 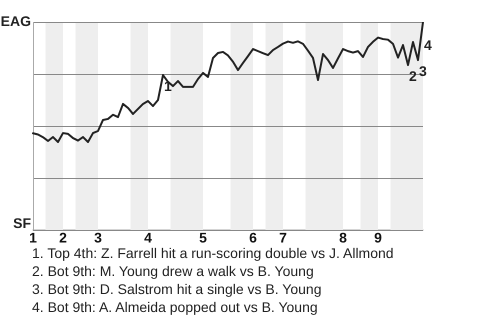 I want to click on text: 2. Bot 9th: M. Young drew a walk vs B. Young, so click(x=173, y=271).